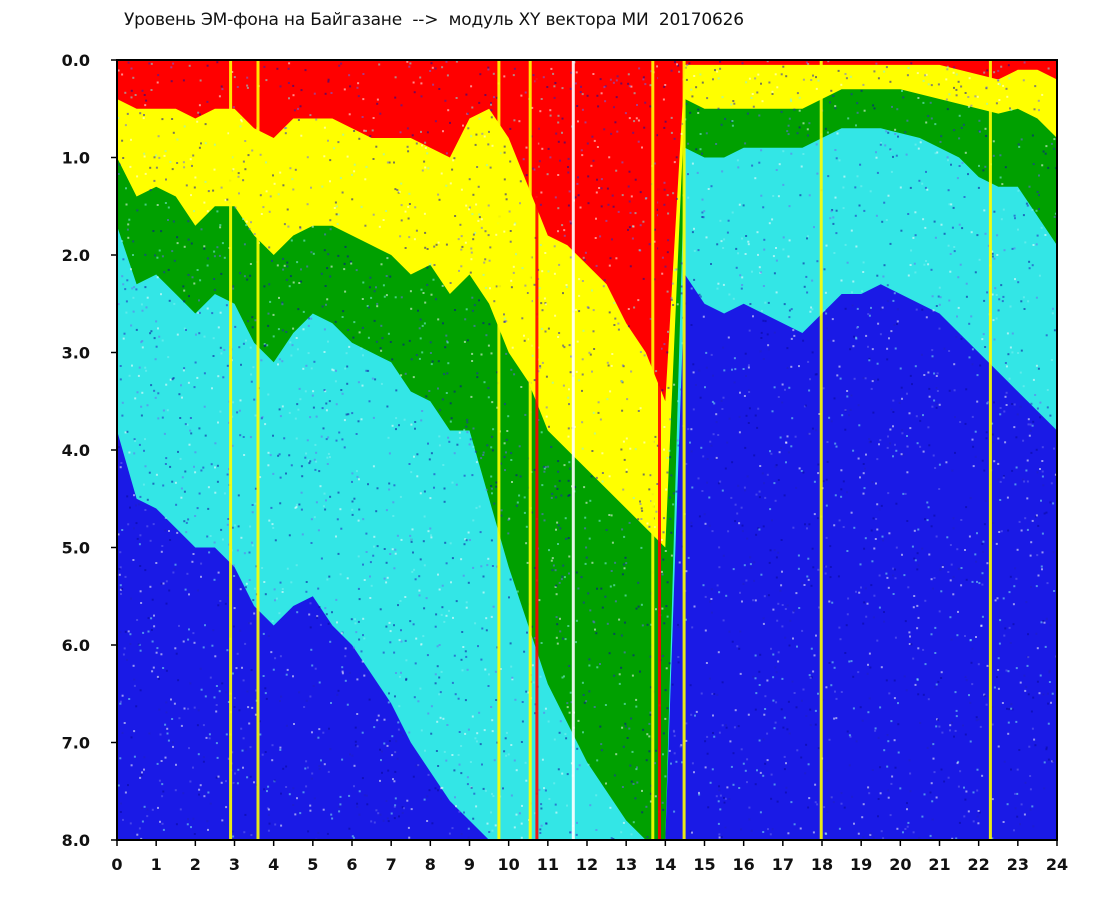  What do you see at coordinates (430, 864) in the screenshot?
I see `x-tick-label: 8` at bounding box center [430, 864].